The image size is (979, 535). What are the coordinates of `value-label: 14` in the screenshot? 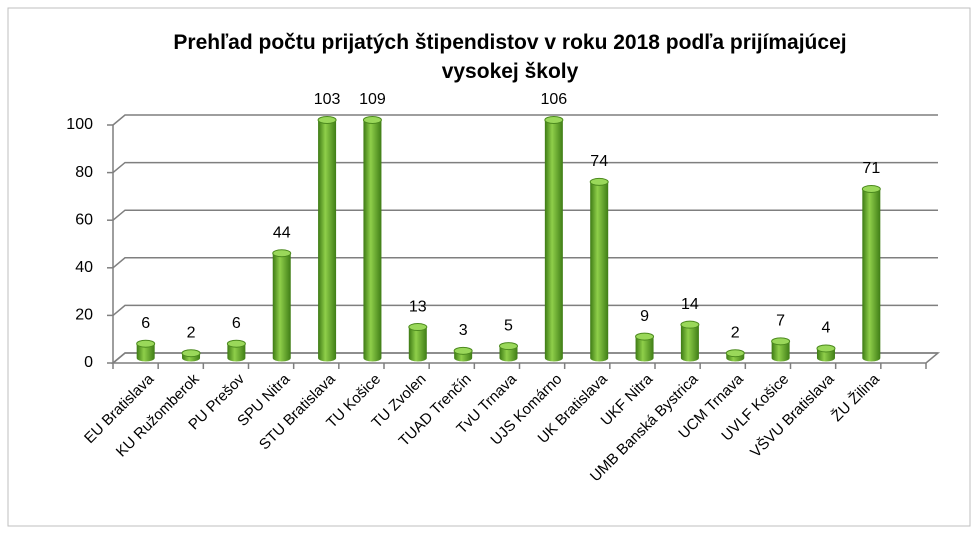 It's located at (690, 304).